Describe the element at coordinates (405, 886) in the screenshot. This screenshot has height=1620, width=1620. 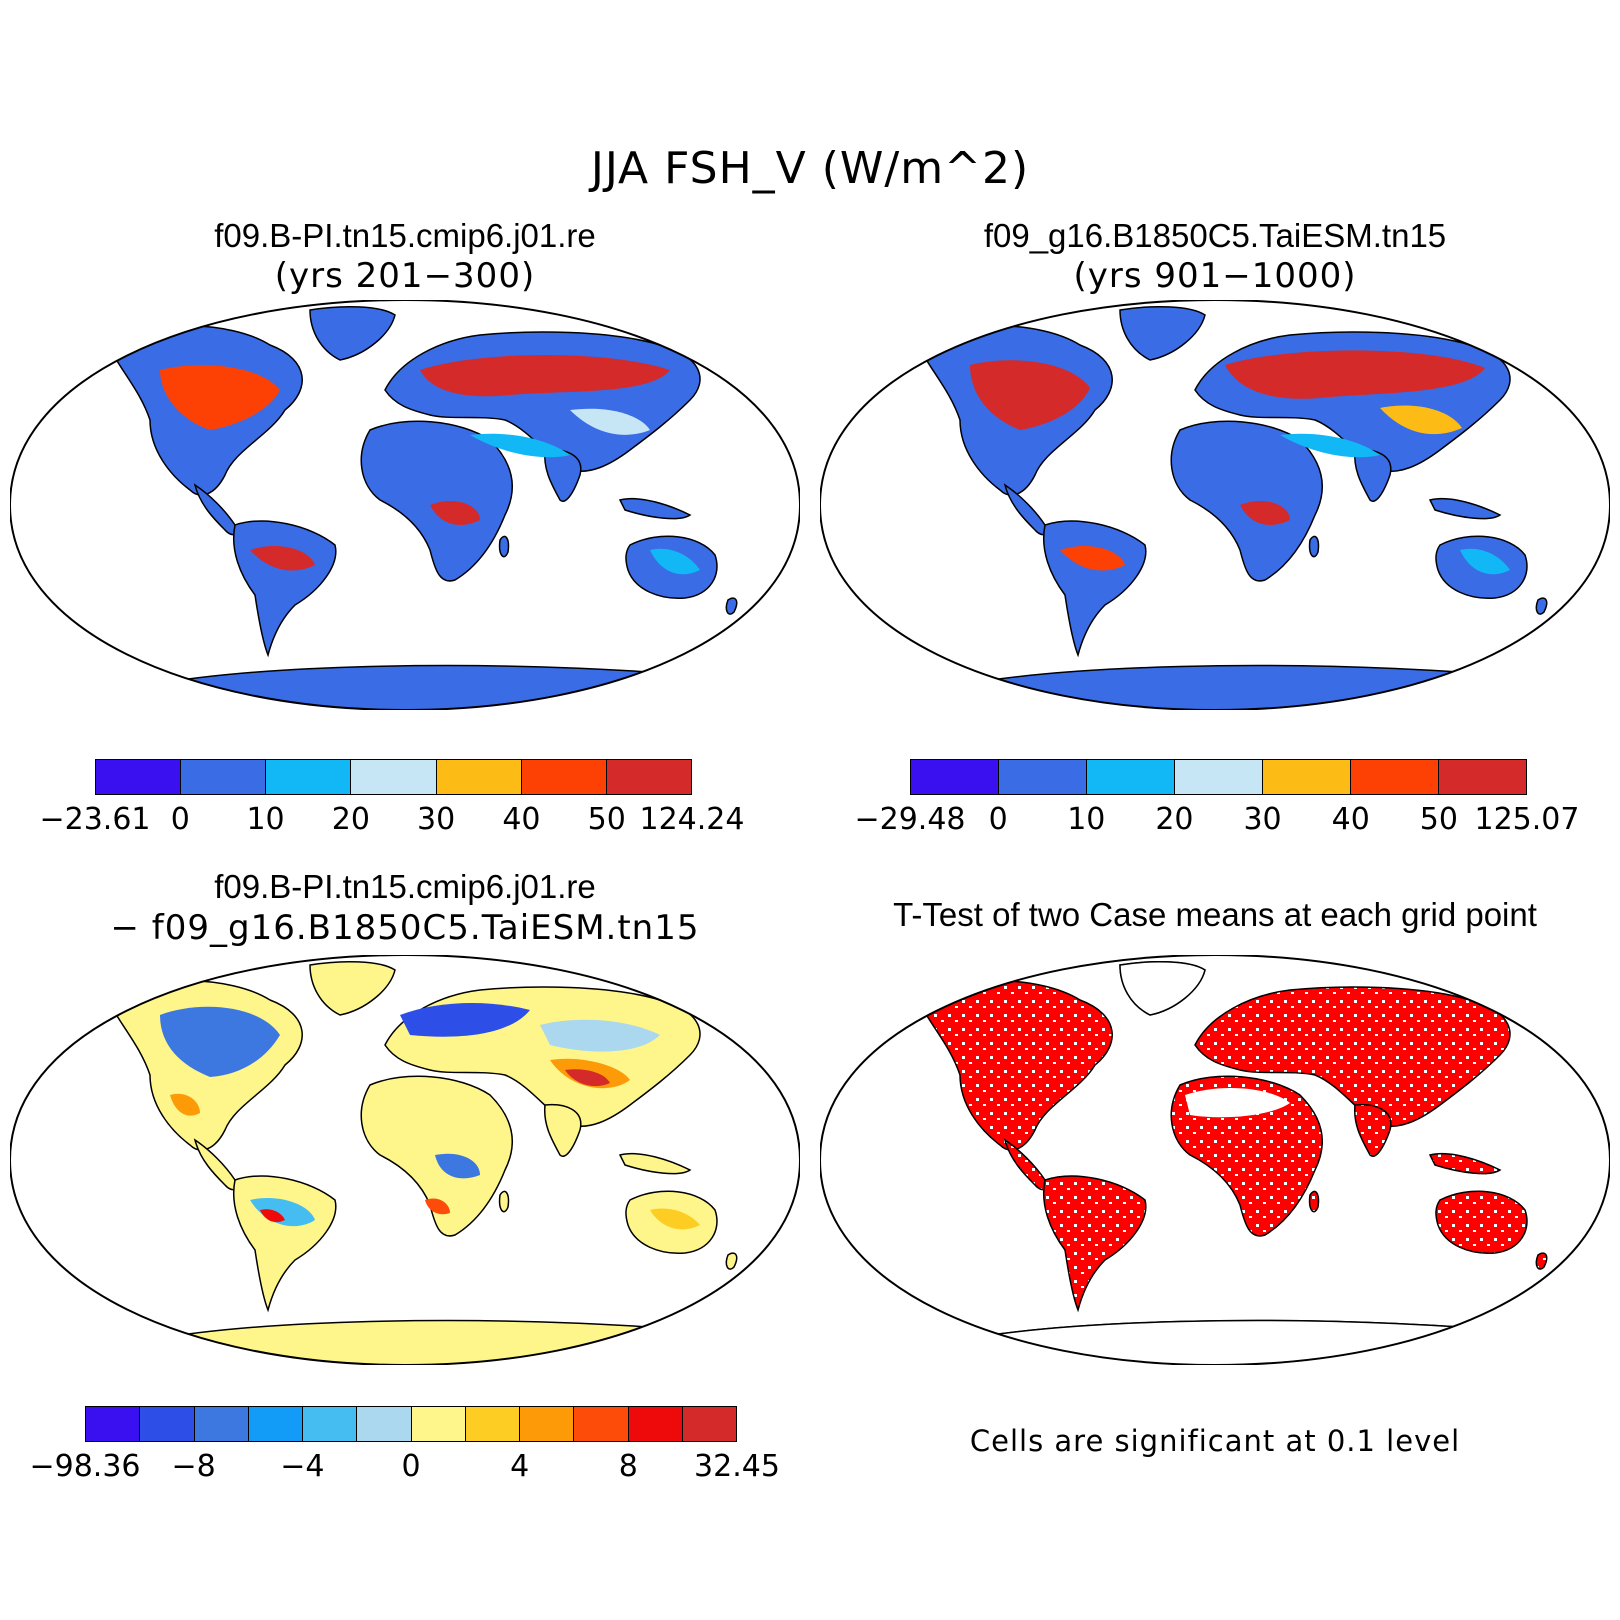
I see `panel3-case-name: f09.B-PI.tn15.cmip6.j01.re` at that location.